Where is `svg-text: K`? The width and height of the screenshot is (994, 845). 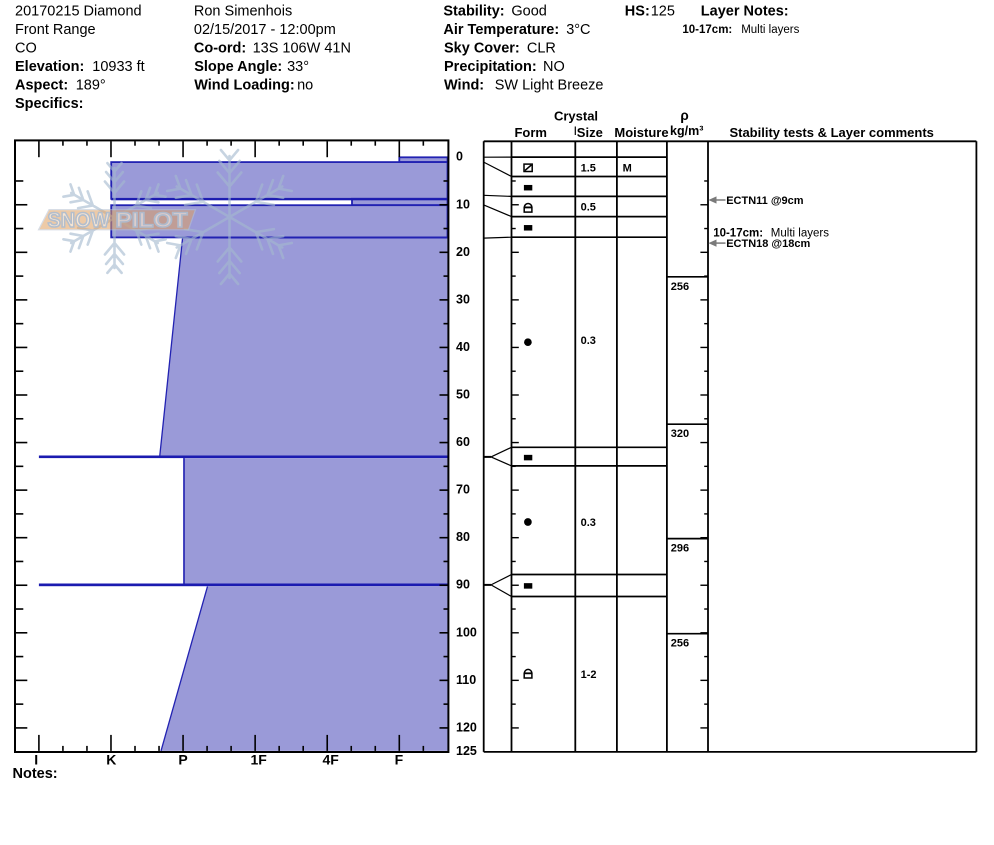 svg-text: K is located at coordinates (111, 759).